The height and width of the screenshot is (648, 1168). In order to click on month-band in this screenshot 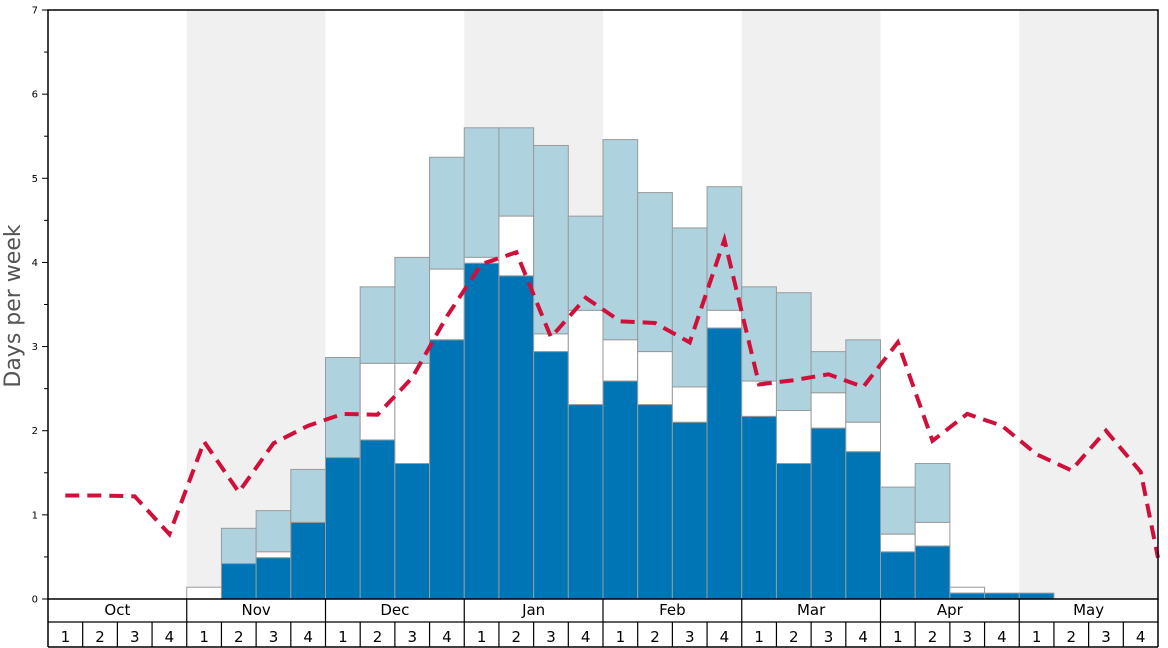, I will do `click(1088, 304)`.